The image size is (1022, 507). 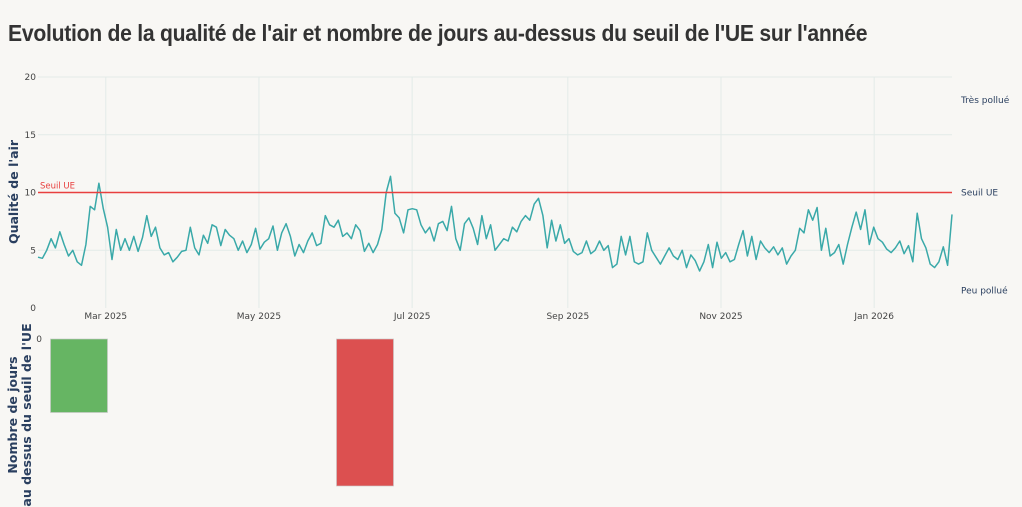 I want to click on y-tick-label: 10, so click(x=31, y=194).